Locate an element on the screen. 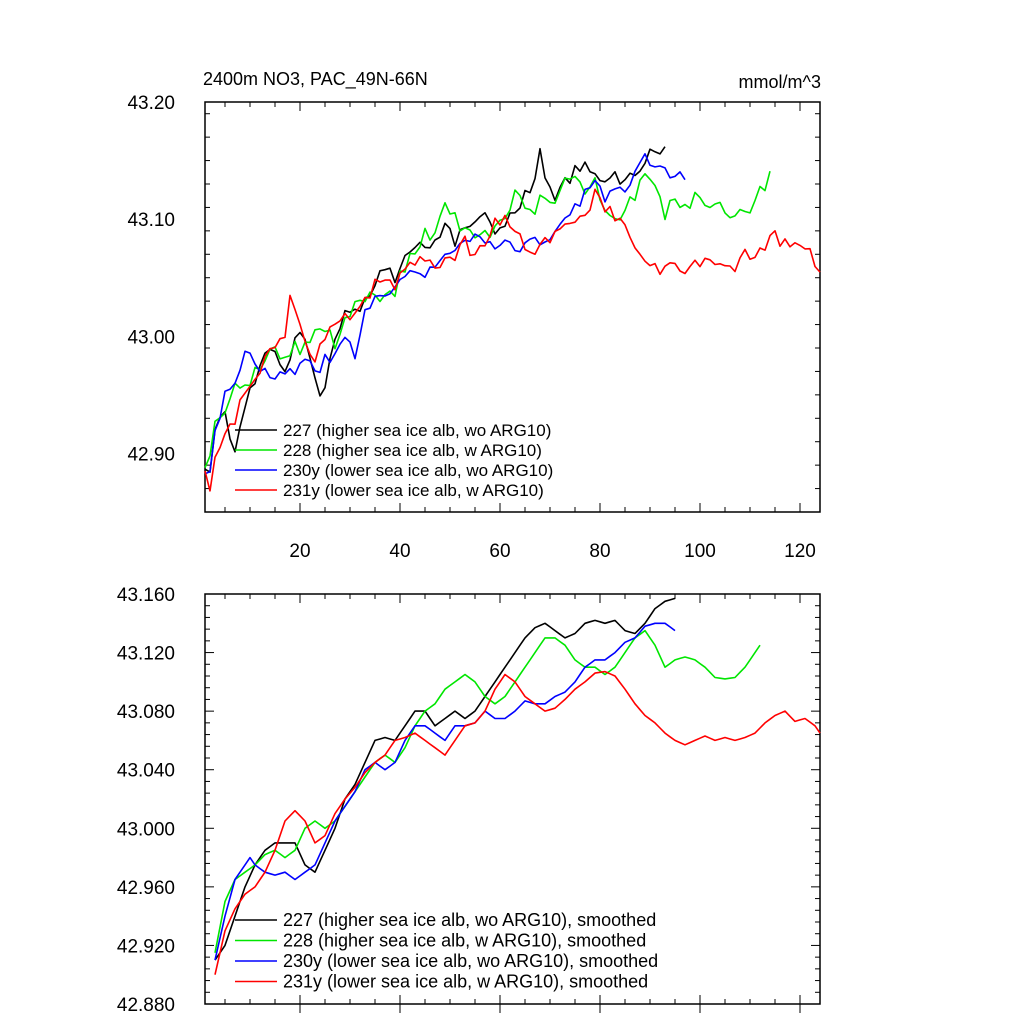 This screenshot has height=1024, width=1024. x-tick-label: 60 is located at coordinates (499, 551).